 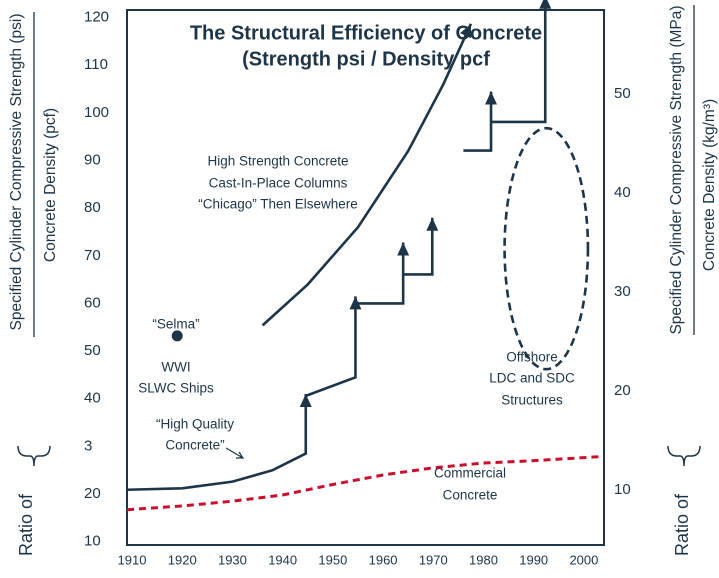 I want to click on y-tick-label: 90, so click(x=92, y=160).